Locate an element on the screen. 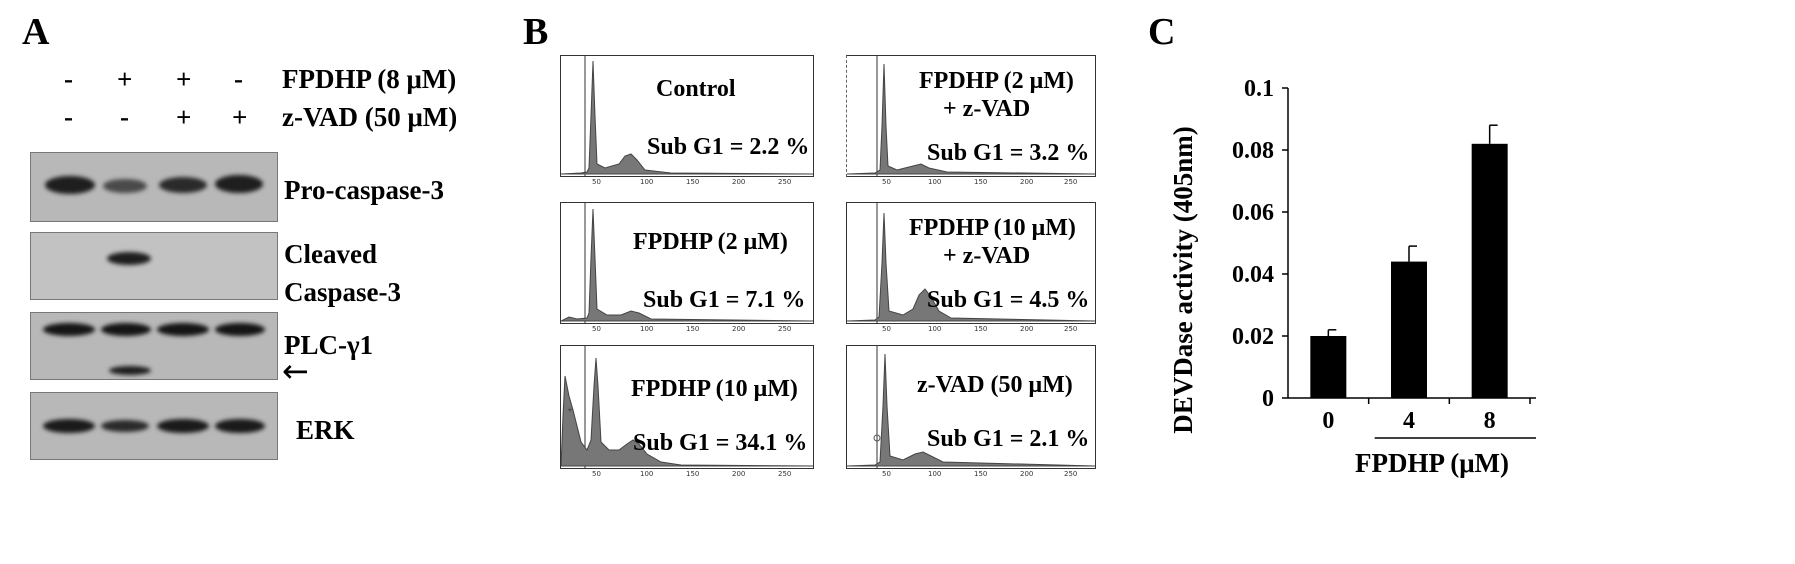  lane2-zvad: - is located at coordinates (124, 117).